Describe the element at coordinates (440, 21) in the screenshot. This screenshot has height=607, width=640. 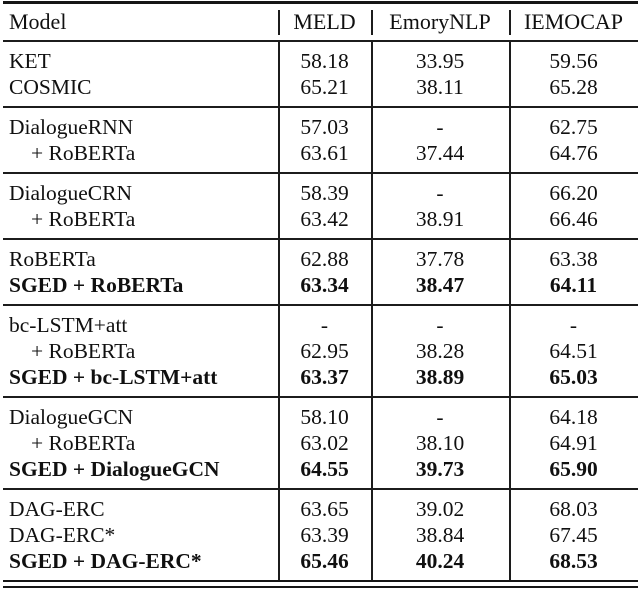
I see `column-header-emorynlp: EmoryNLP` at that location.